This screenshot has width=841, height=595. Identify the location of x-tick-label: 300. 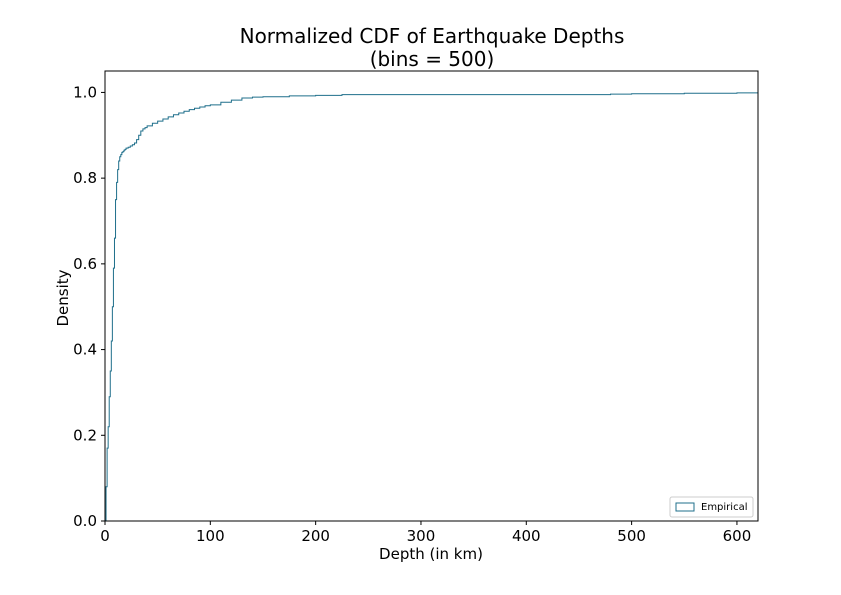
(421, 536).